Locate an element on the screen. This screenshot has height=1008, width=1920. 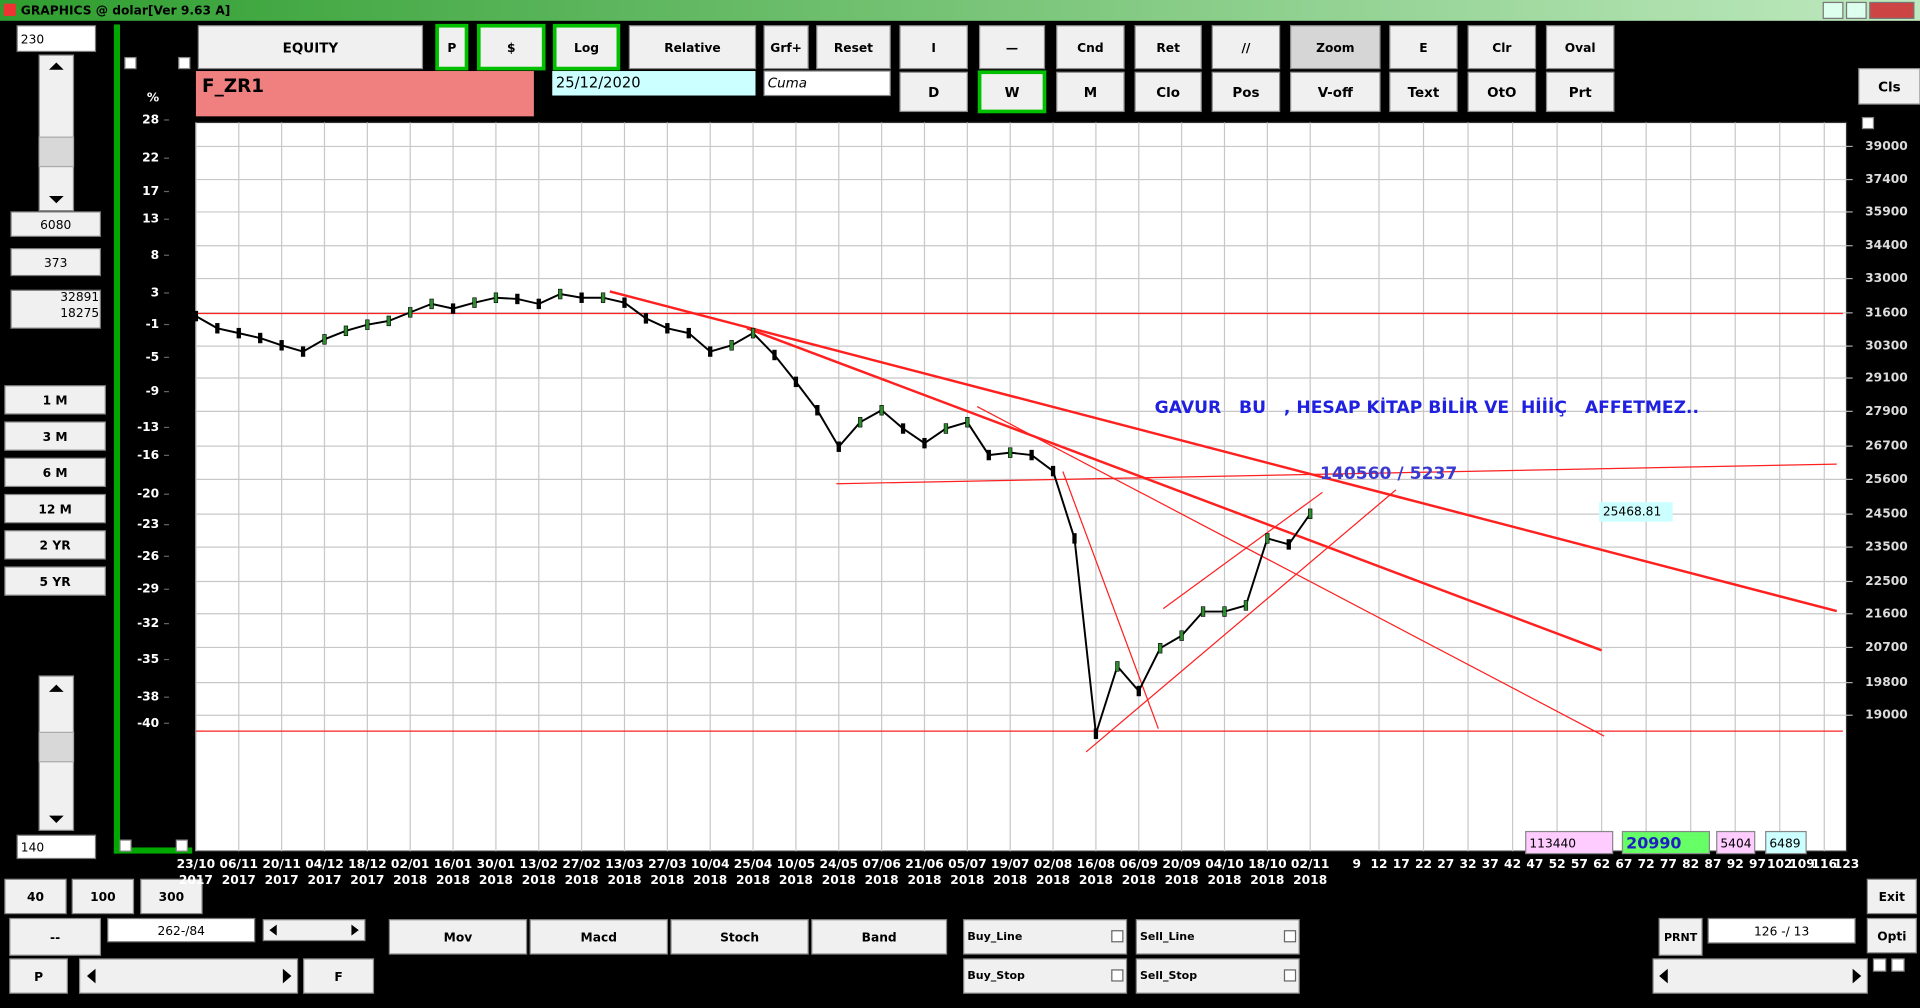
button-label: // is located at coordinates (1245, 48).